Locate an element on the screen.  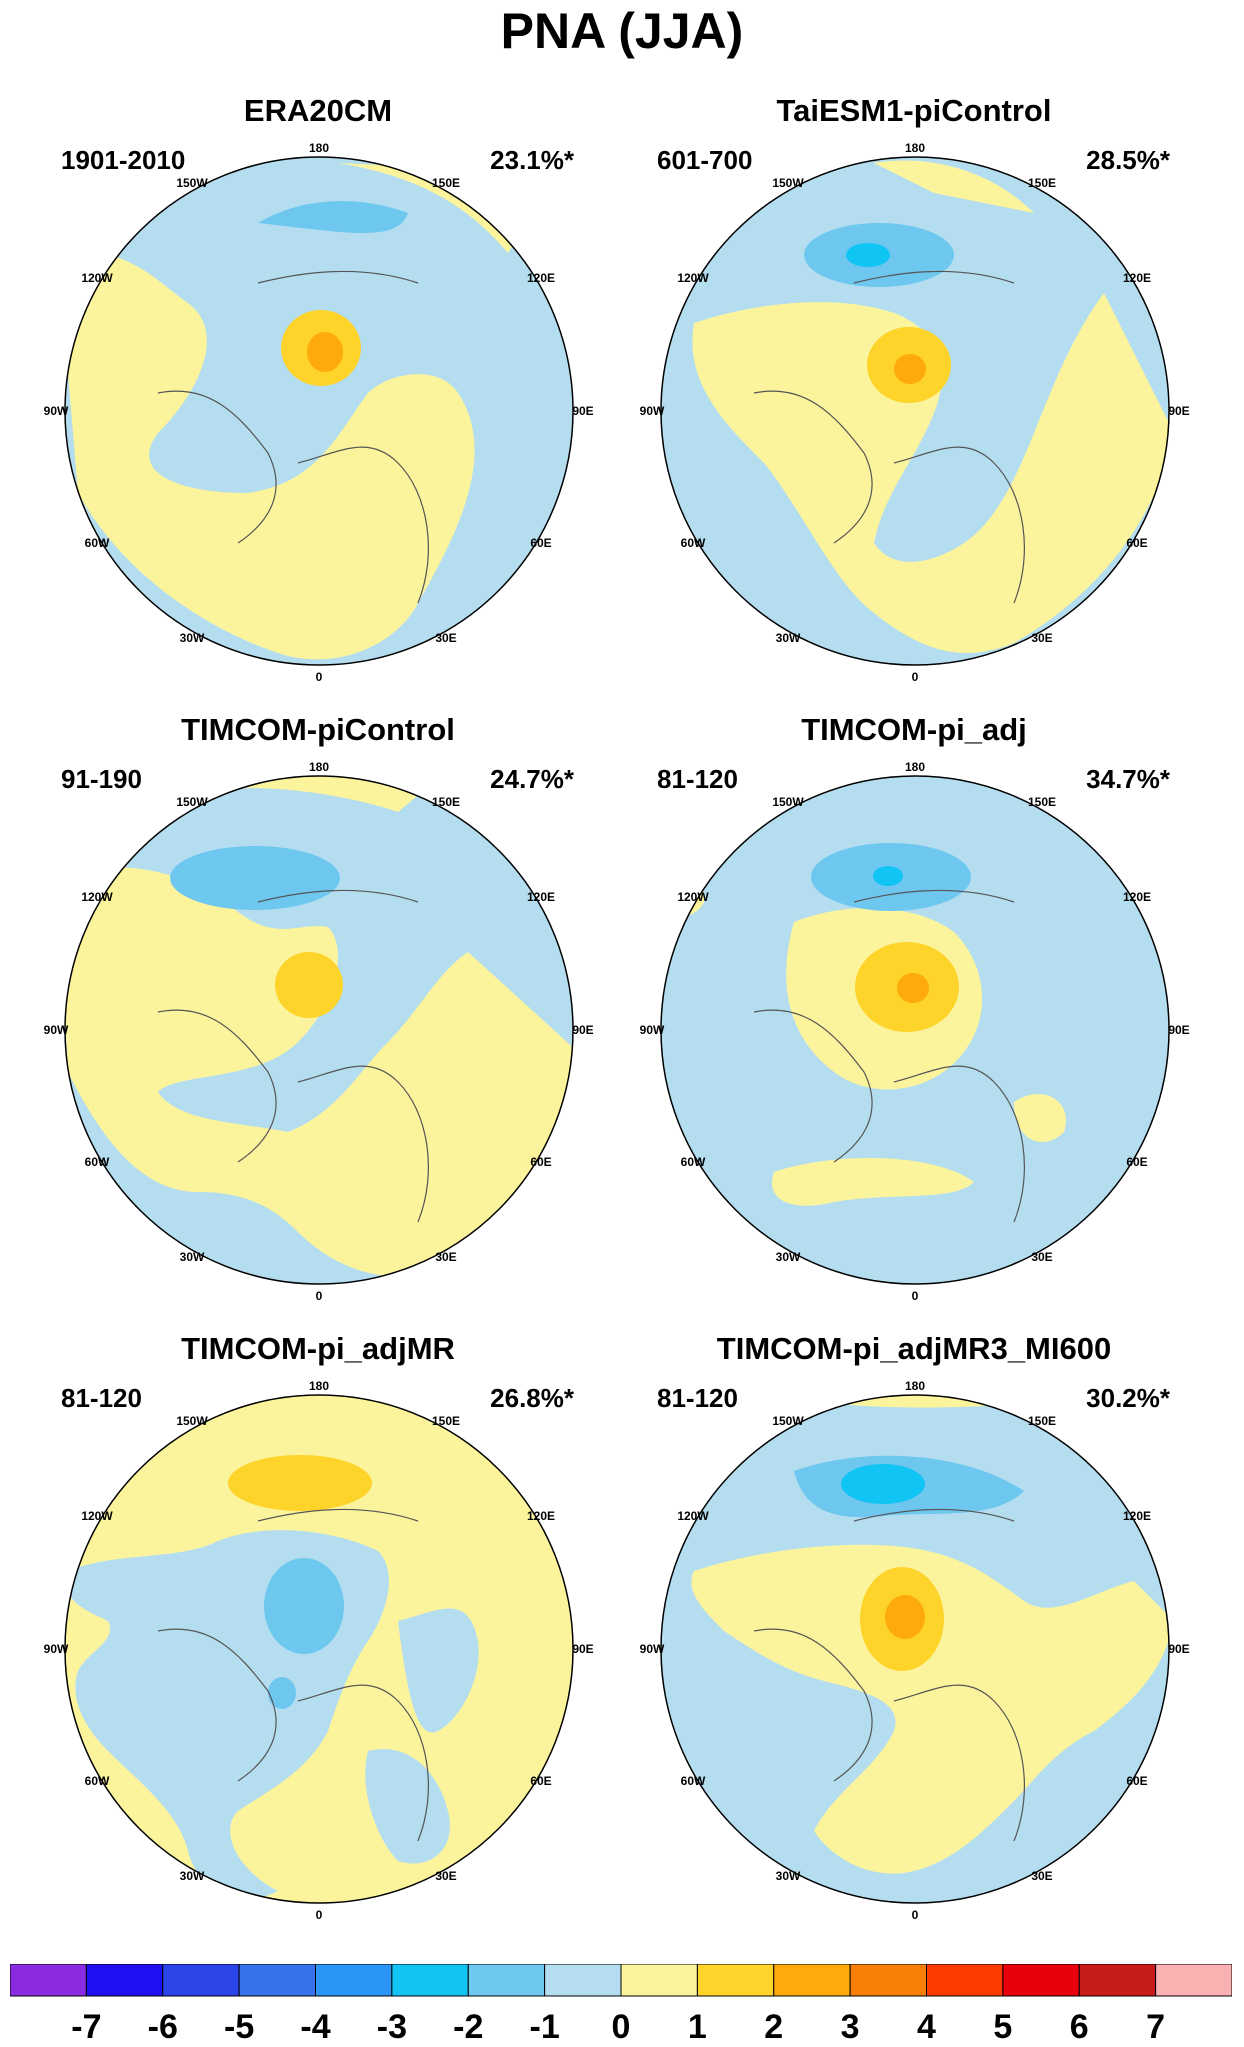
colorbar-tick-label: 2 is located at coordinates (773, 2026).